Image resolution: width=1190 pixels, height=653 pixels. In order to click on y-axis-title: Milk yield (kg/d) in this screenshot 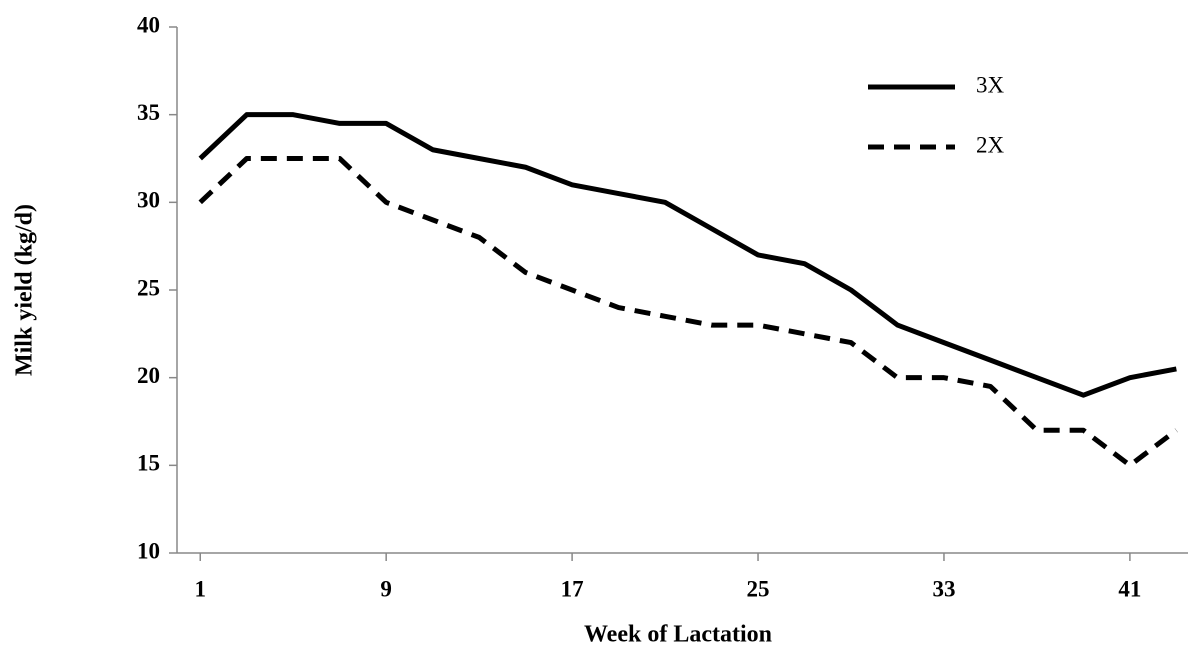, I will do `click(25, 290)`.